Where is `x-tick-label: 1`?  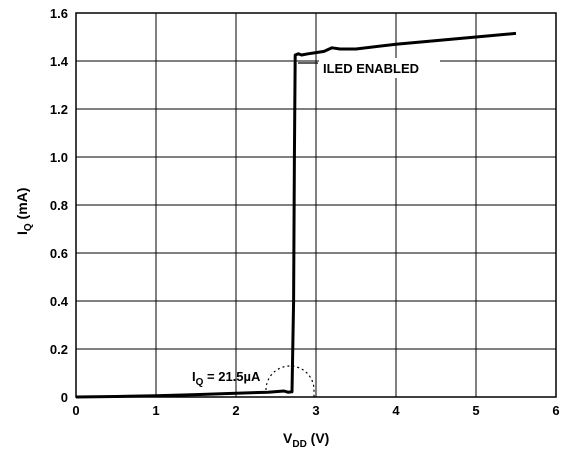
x-tick-label: 1 is located at coordinates (155, 410).